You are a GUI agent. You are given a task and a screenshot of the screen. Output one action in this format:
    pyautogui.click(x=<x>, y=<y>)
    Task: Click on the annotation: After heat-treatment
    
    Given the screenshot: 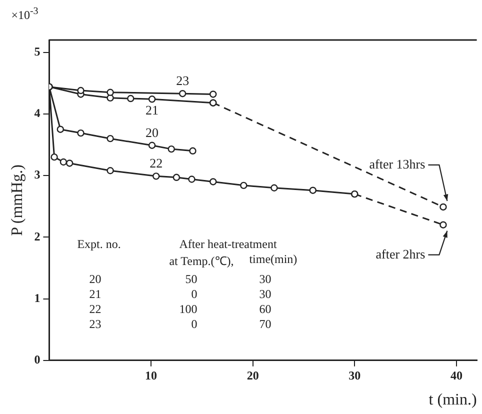 What is the action you would take?
    pyautogui.click(x=228, y=244)
    